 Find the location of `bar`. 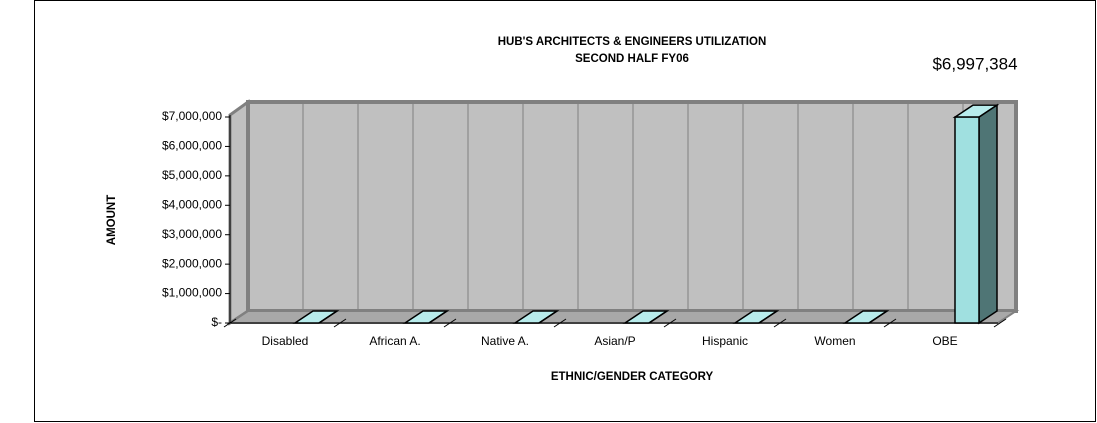

bar is located at coordinates (967, 220).